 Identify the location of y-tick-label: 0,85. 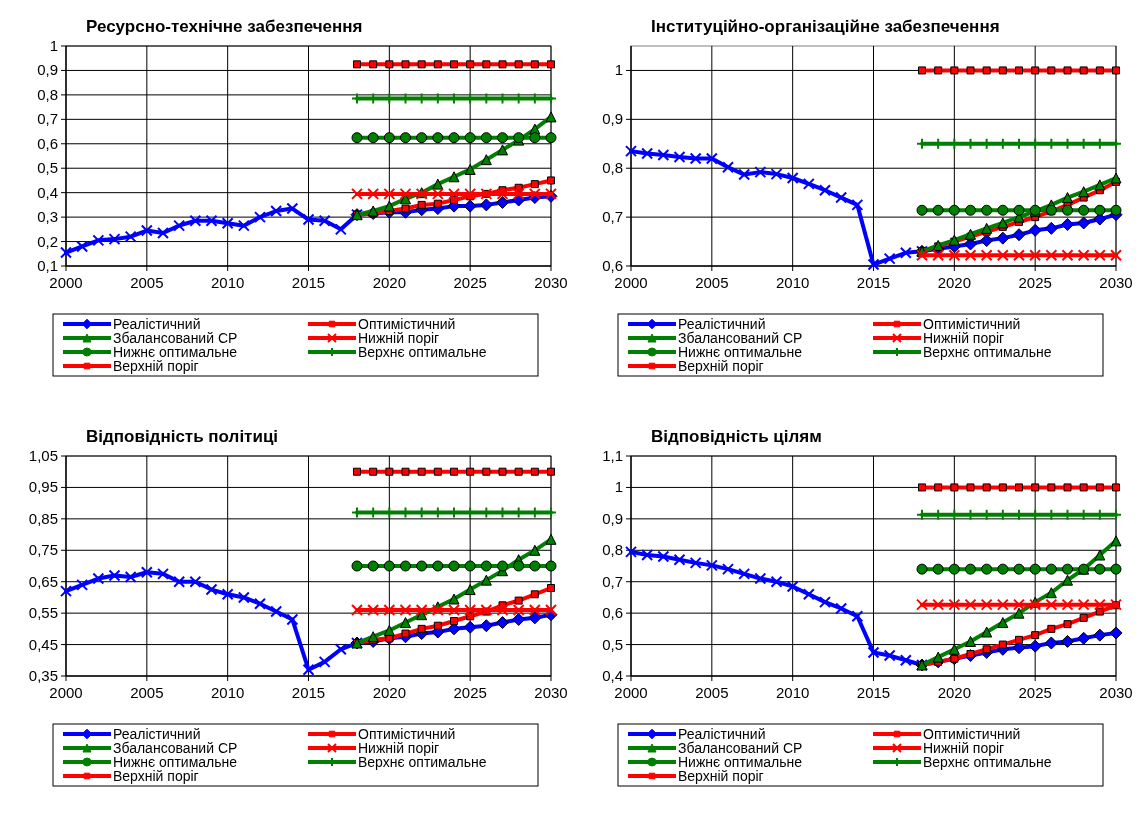
(43, 518).